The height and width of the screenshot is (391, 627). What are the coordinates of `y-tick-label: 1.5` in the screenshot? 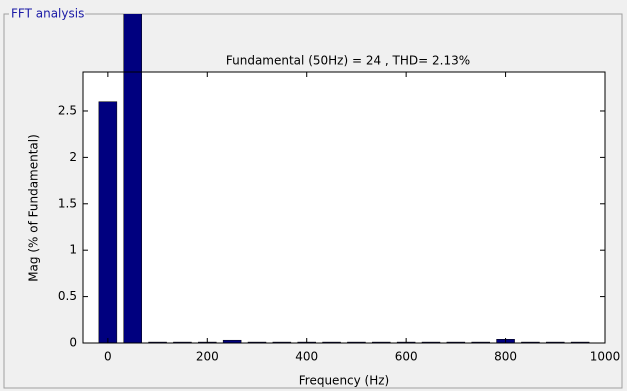 It's located at (67, 203).